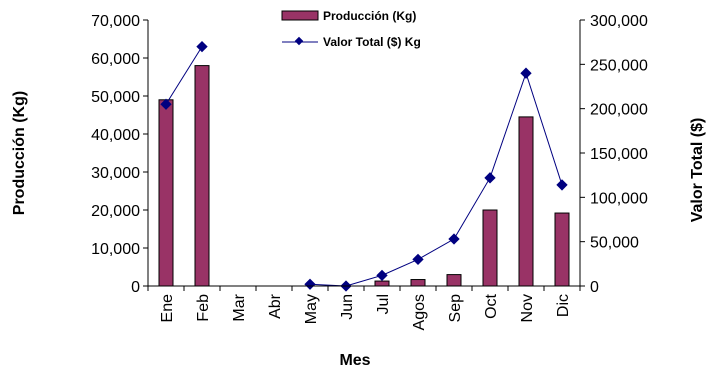 The height and width of the screenshot is (369, 707). Describe the element at coordinates (562, 185) in the screenshot. I see `value-point-dic` at that location.